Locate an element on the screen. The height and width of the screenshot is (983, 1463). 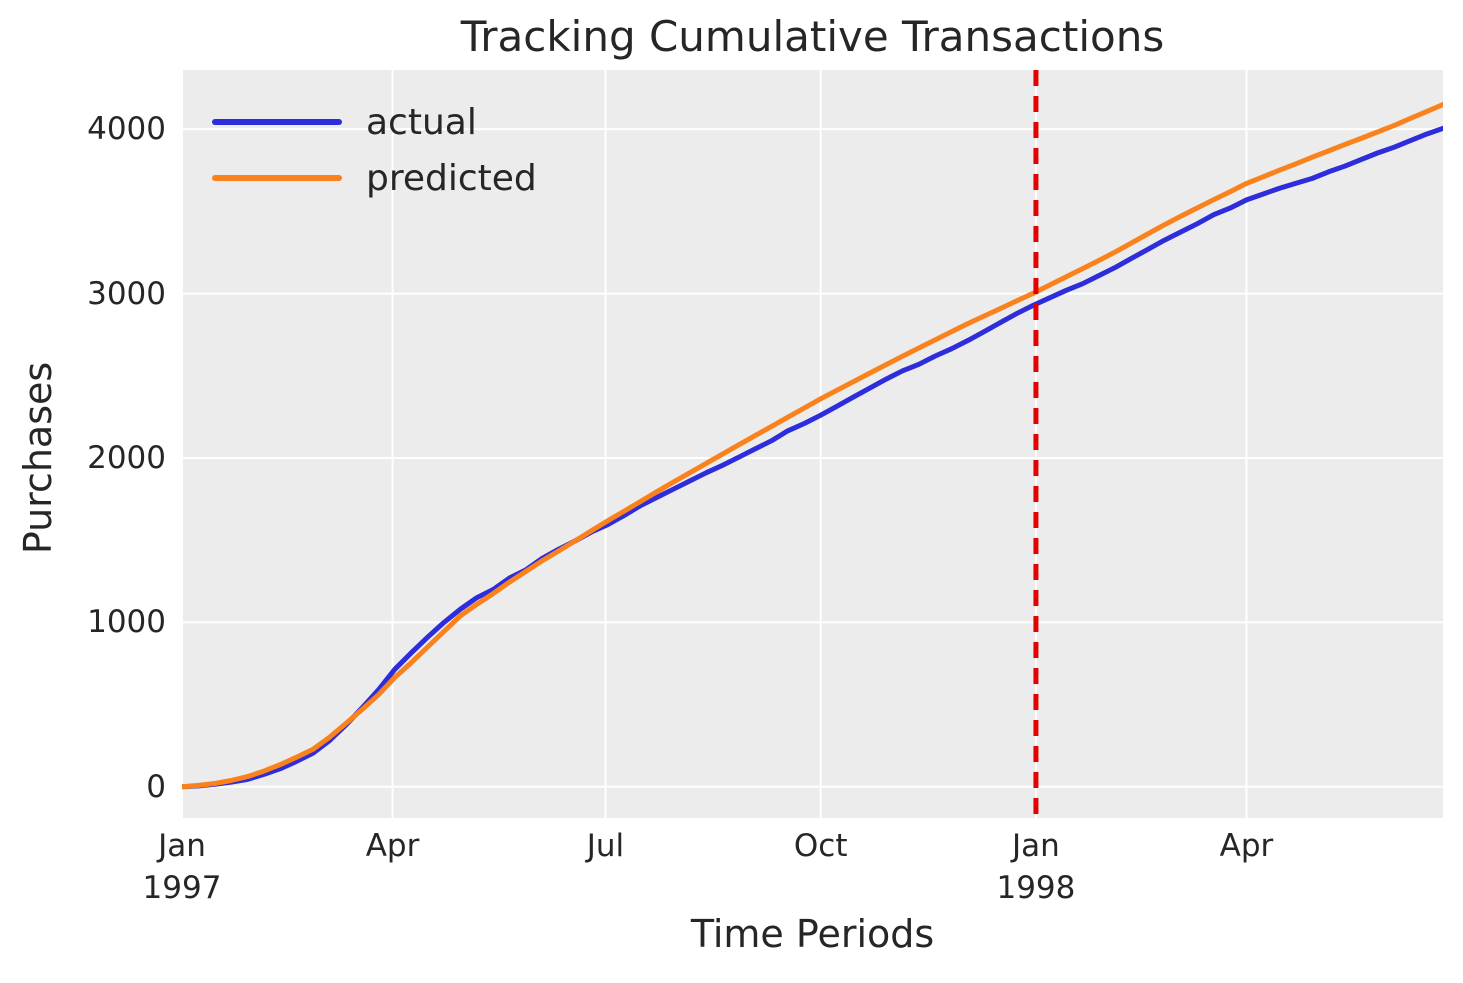
y-tick-label: 2000 is located at coordinates (126, 457).